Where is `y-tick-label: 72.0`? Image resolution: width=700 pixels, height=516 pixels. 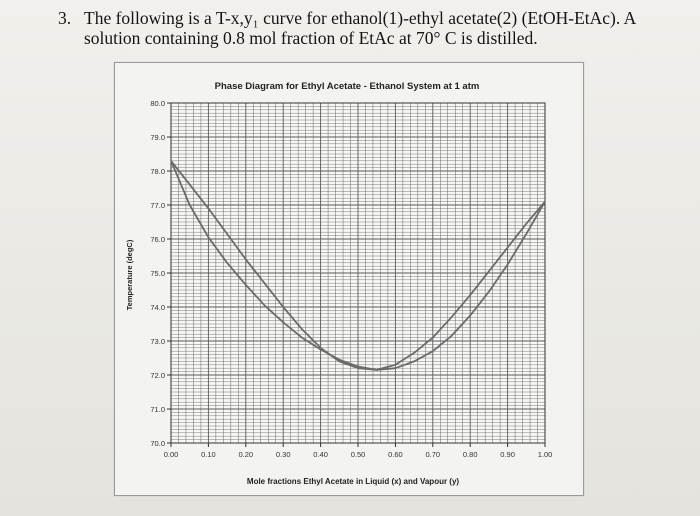
y-tick-label: 72.0 is located at coordinates (157, 375).